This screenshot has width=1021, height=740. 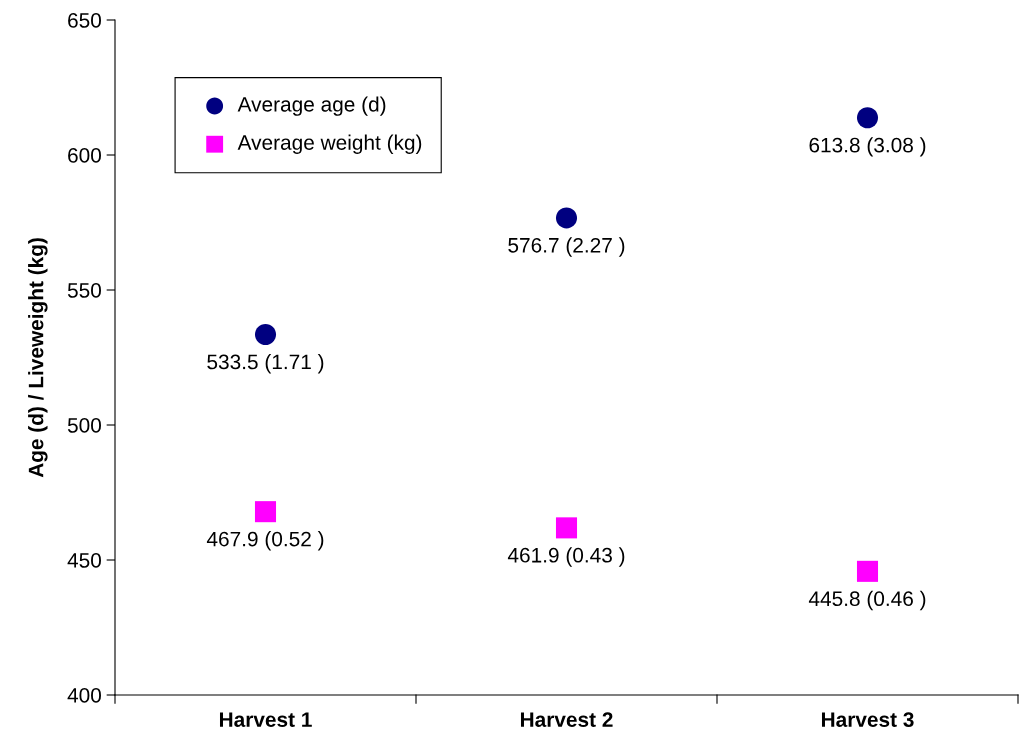 I want to click on data-label: 533.5 (1.71 ), so click(x=265, y=363).